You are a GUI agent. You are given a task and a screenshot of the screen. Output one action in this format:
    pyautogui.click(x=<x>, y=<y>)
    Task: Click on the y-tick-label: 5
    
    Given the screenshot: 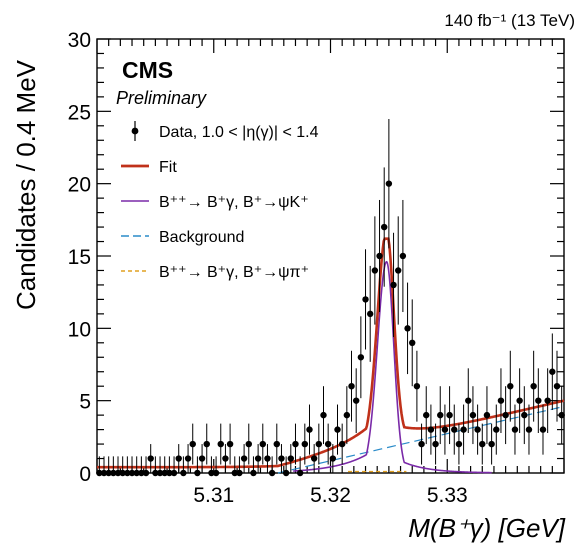 What is the action you would take?
    pyautogui.click(x=85, y=402)
    